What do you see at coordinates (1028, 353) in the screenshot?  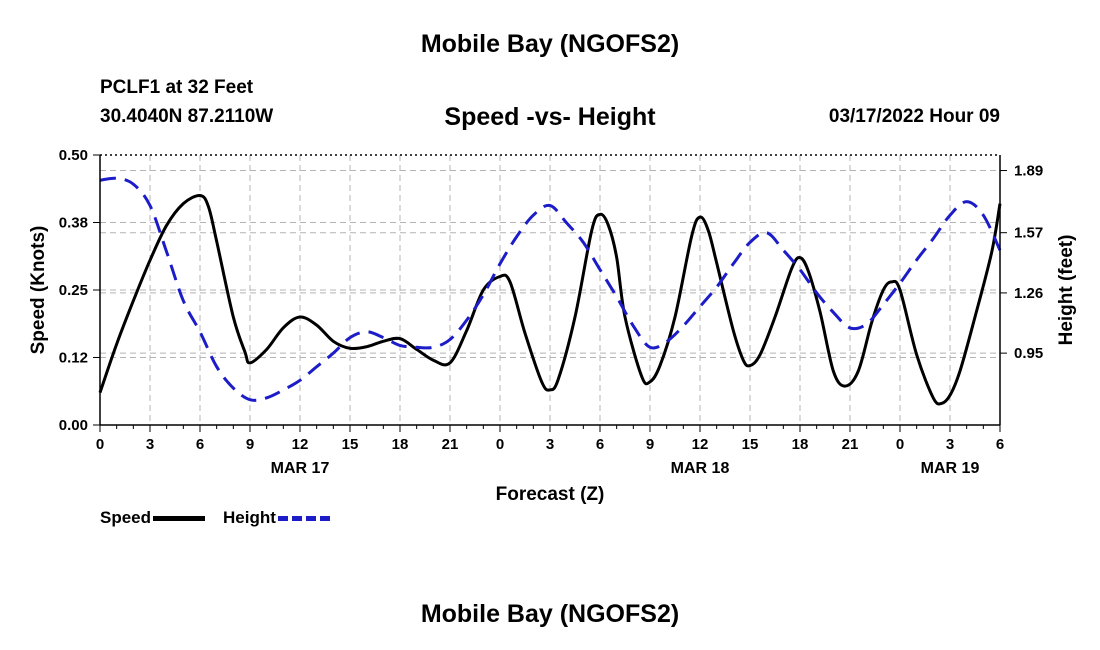 I see `y-right-tick-label: 0.95` at bounding box center [1028, 353].